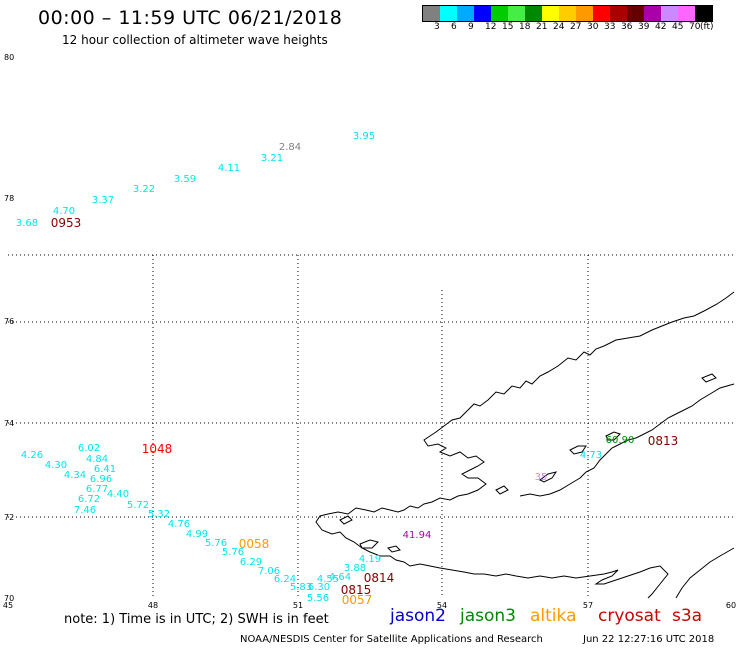 The image size is (740, 650). What do you see at coordinates (272, 158) in the screenshot?
I see `wave-height-value: 3.21` at bounding box center [272, 158].